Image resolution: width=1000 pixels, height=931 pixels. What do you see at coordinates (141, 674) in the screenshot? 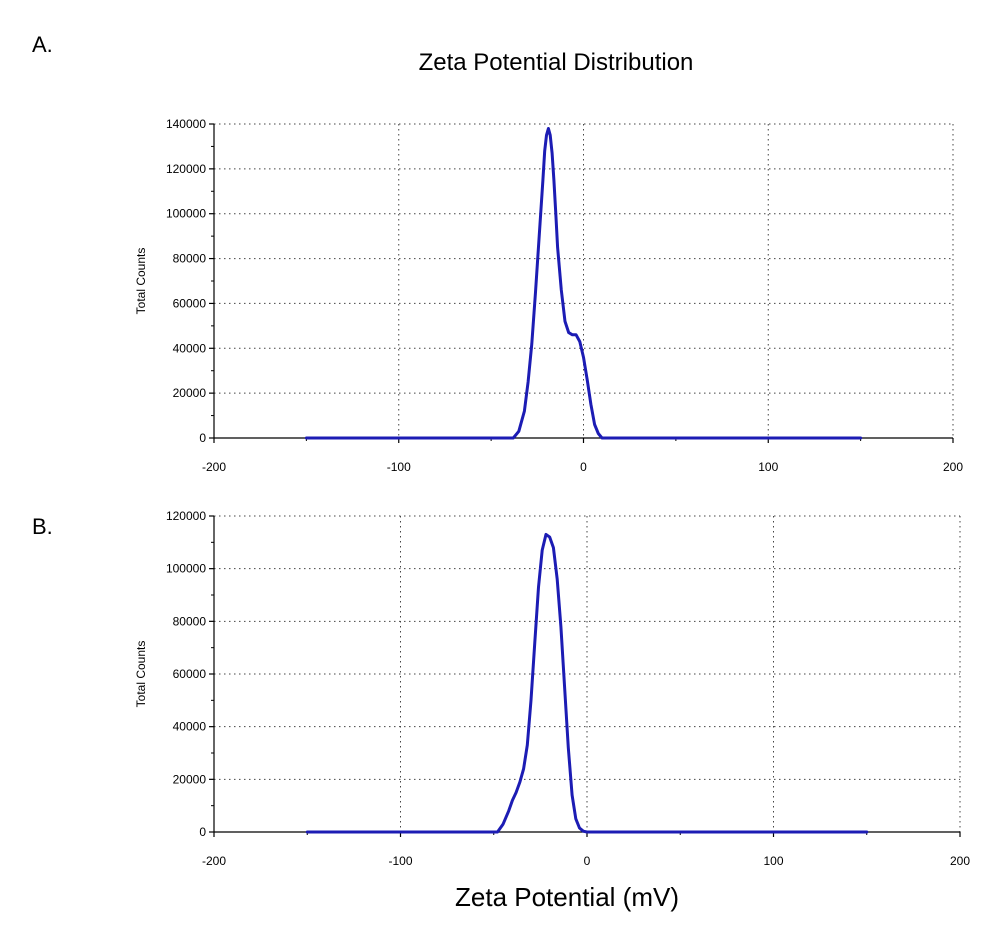
I see `y-axis-title-b: Total Counts` at bounding box center [141, 674].